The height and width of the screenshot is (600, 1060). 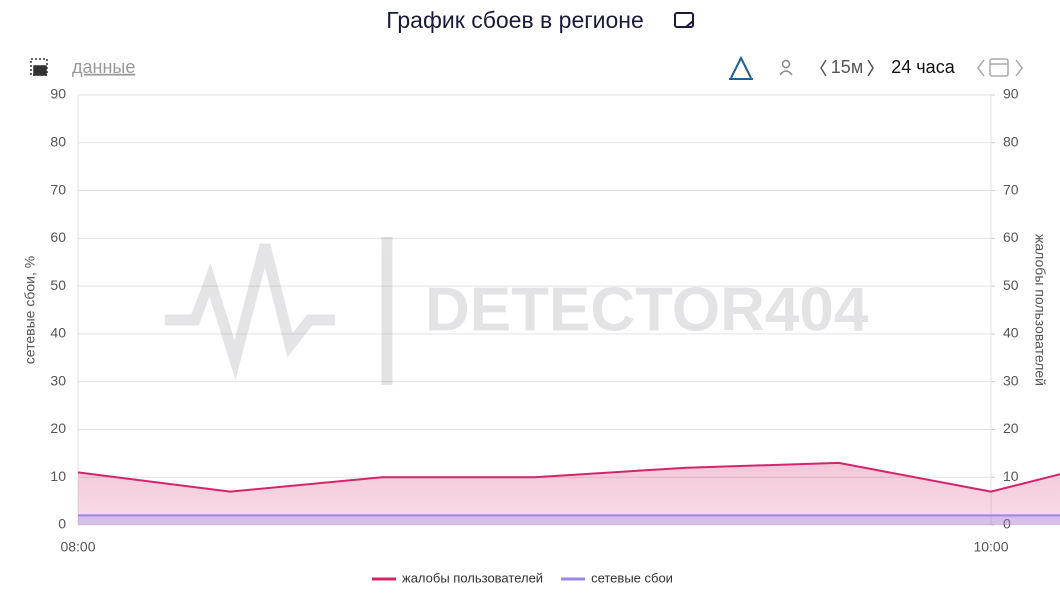 I want to click on y2-tick-label: 60, so click(x=1011, y=237).